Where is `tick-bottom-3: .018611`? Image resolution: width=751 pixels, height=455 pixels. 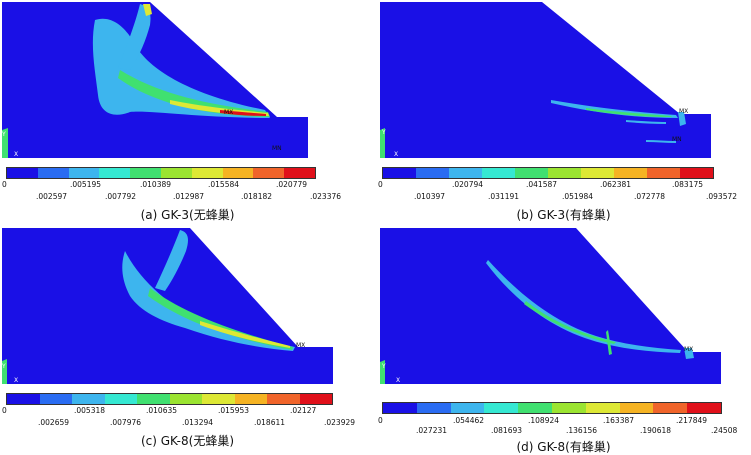
tick-bottom-3: .018611 is located at coordinates (270, 422).